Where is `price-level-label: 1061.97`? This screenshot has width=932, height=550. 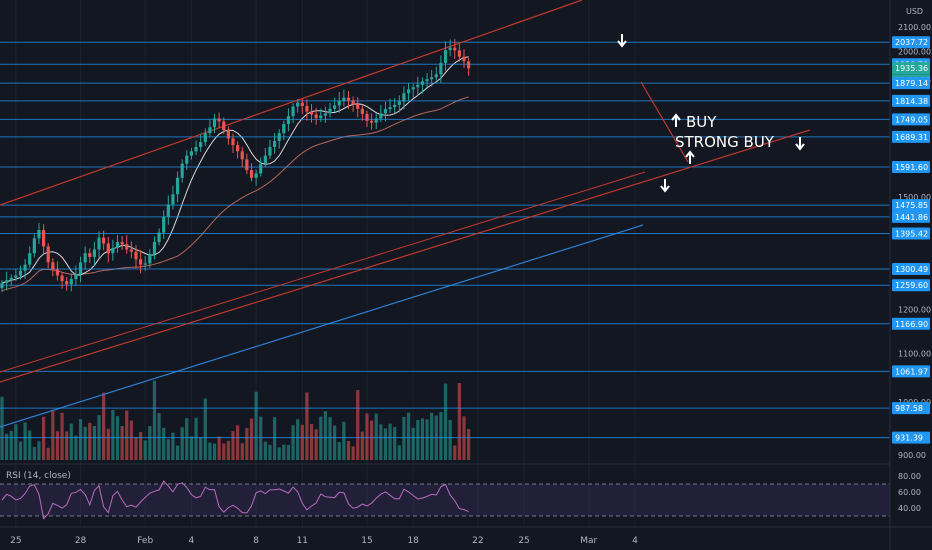
price-level-label: 1061.97 is located at coordinates (911, 371).